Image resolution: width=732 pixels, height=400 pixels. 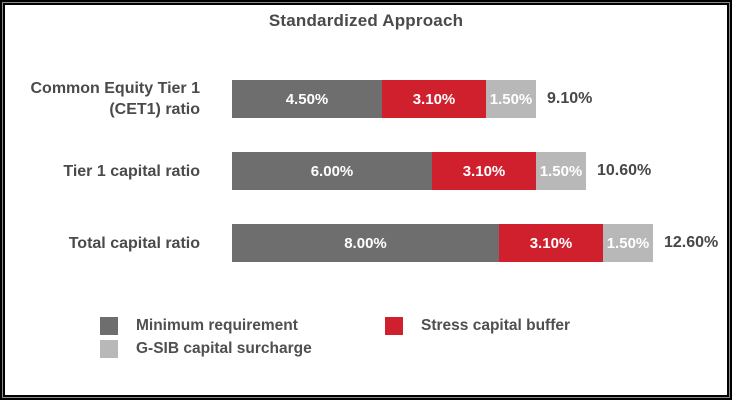 I want to click on category-label: Tier 1 capital ratio, so click(x=131, y=171).